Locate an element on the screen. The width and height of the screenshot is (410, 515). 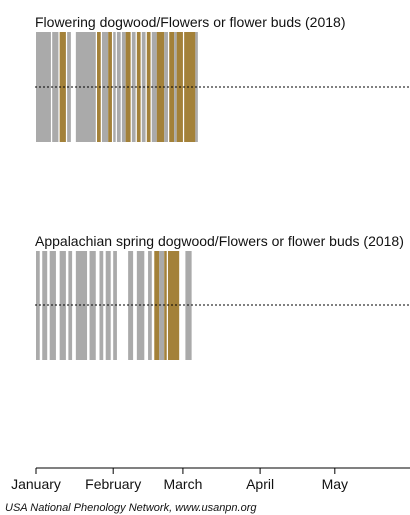
x-tick-label: April is located at coordinates (260, 484).